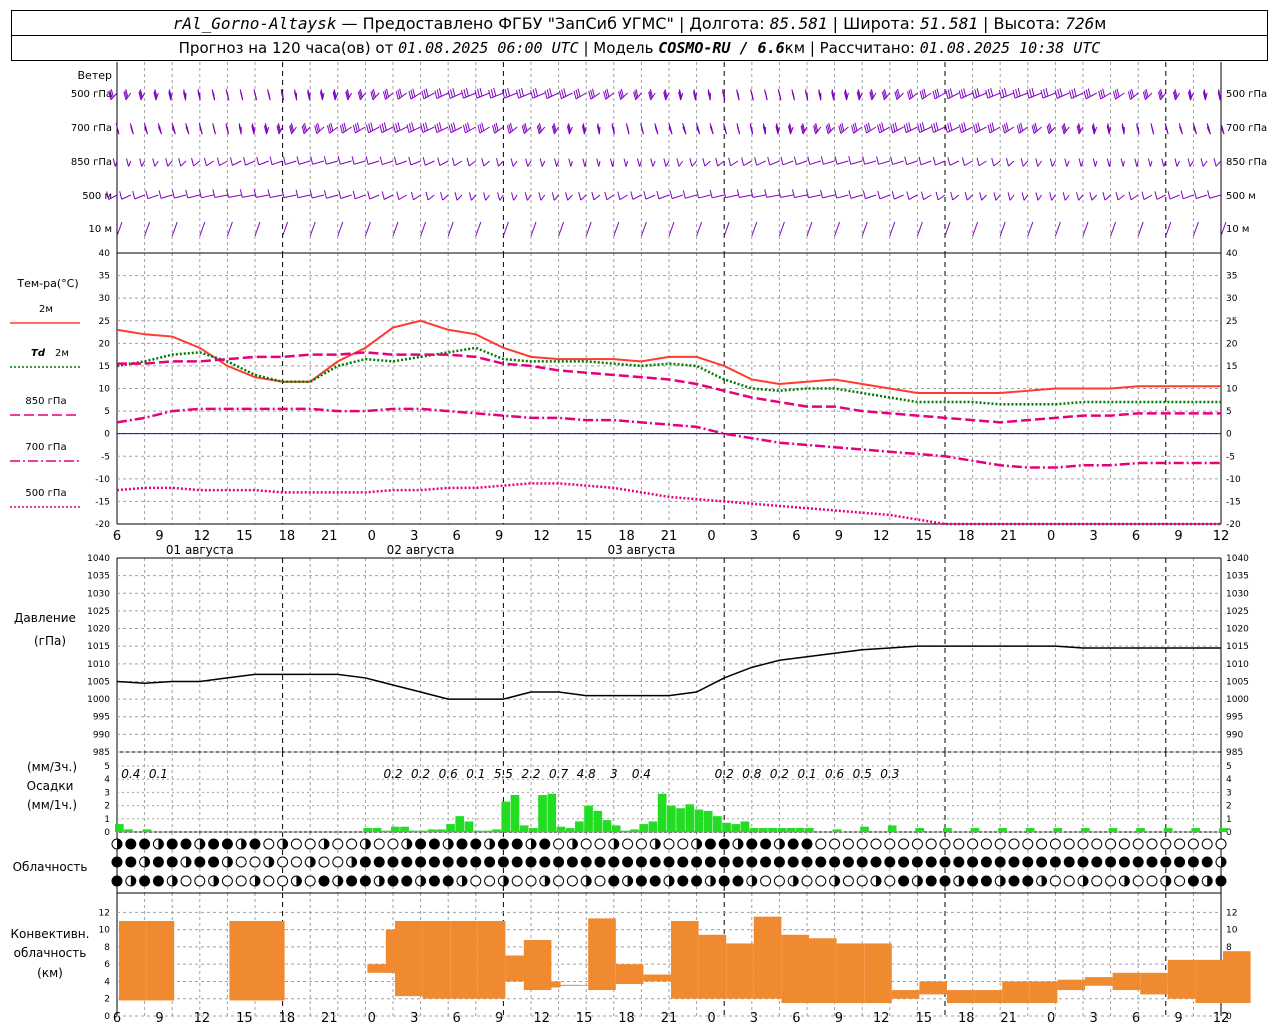  What do you see at coordinates (574, 985) in the screenshot?
I see `conv-cloud-bar` at bounding box center [574, 985].